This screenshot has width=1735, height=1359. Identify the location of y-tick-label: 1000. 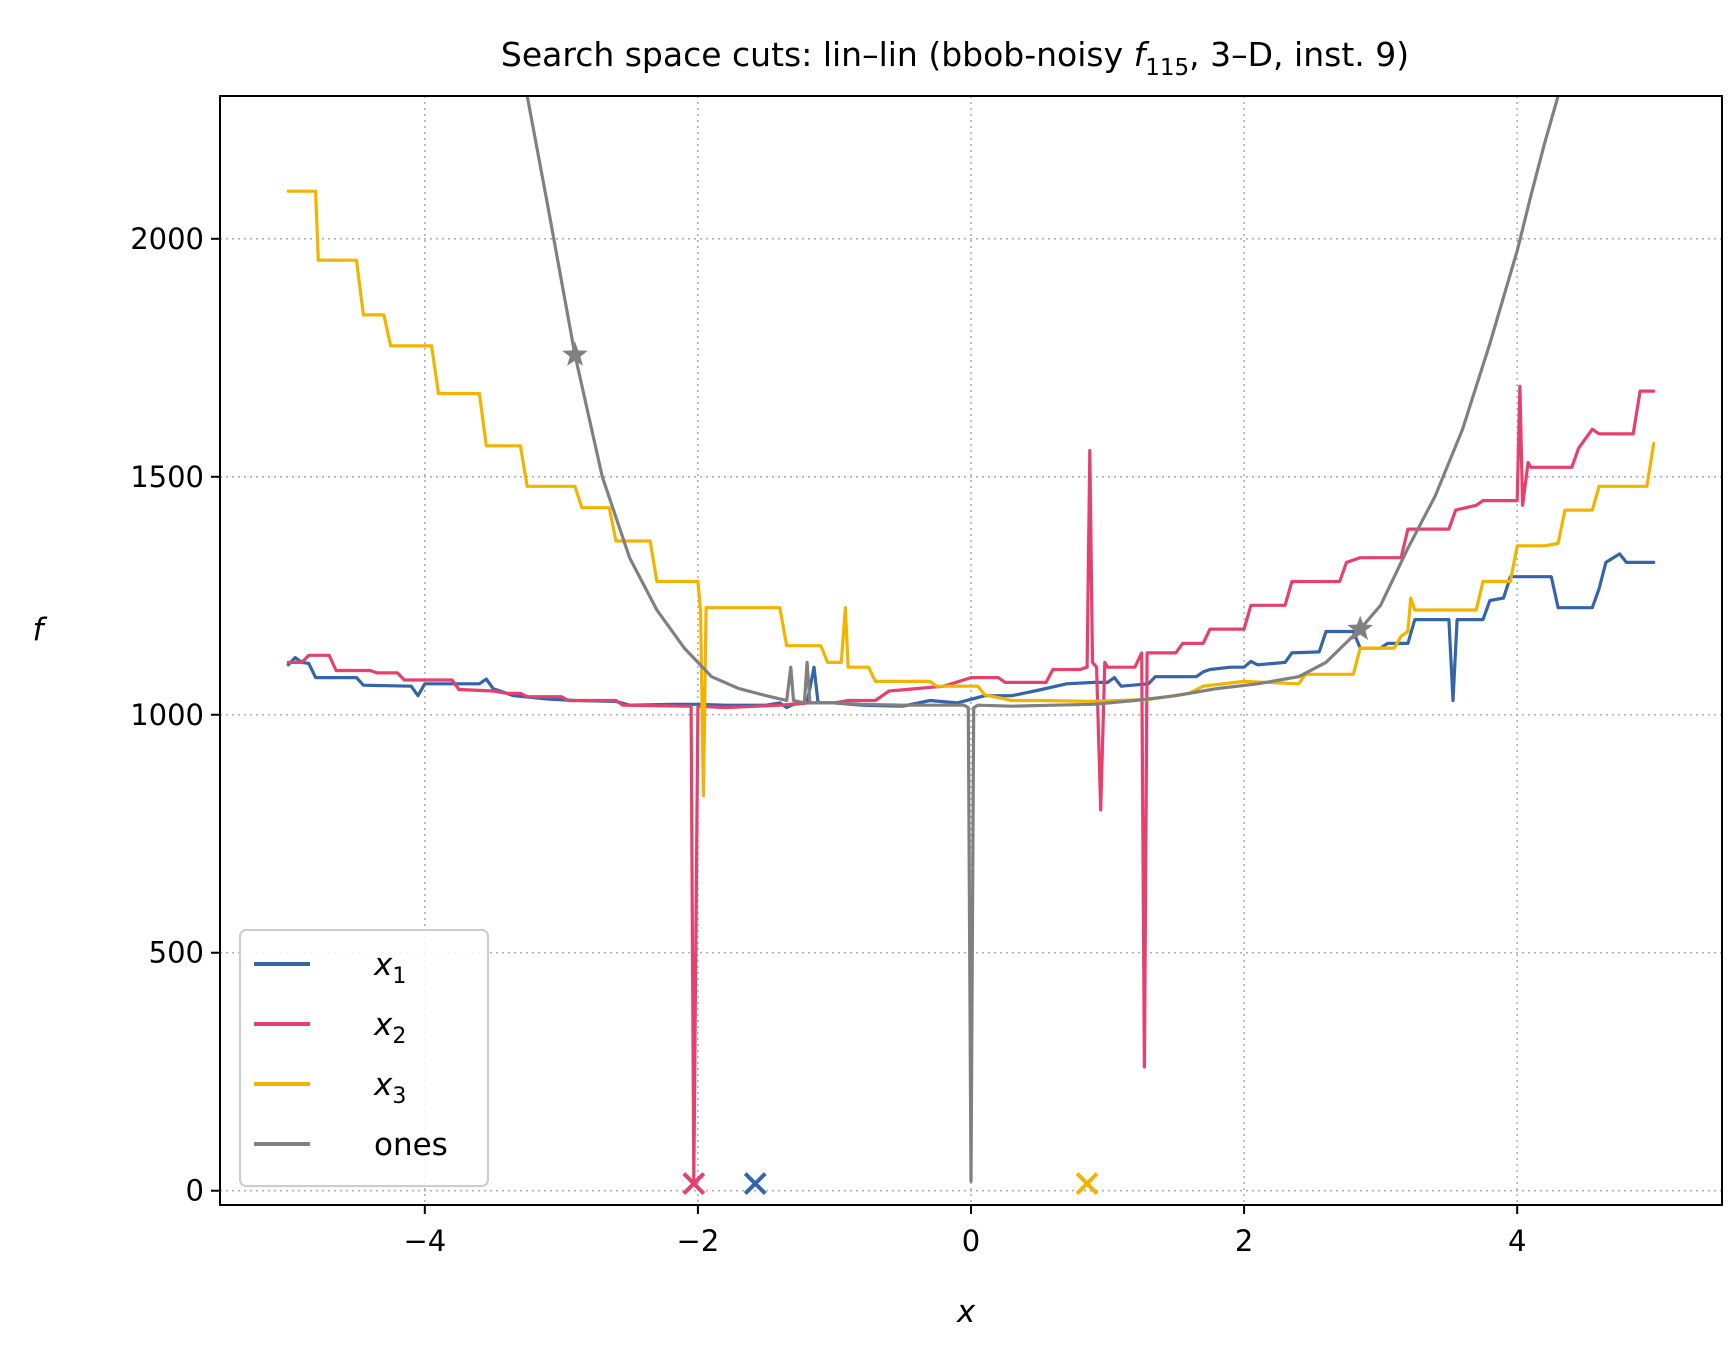
(167, 715).